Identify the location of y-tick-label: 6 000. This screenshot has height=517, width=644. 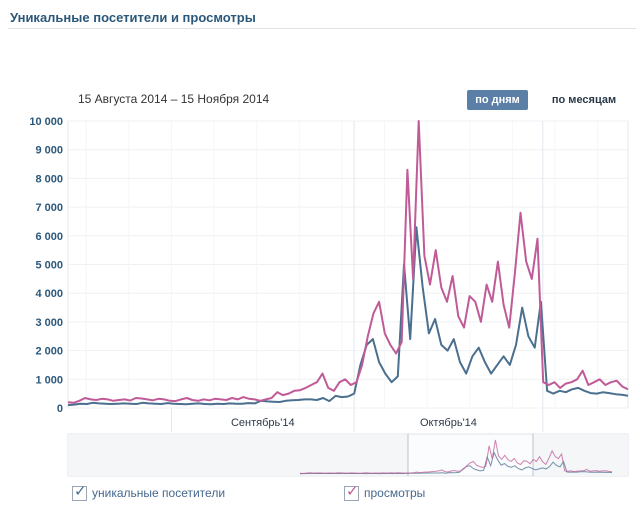
(49, 237).